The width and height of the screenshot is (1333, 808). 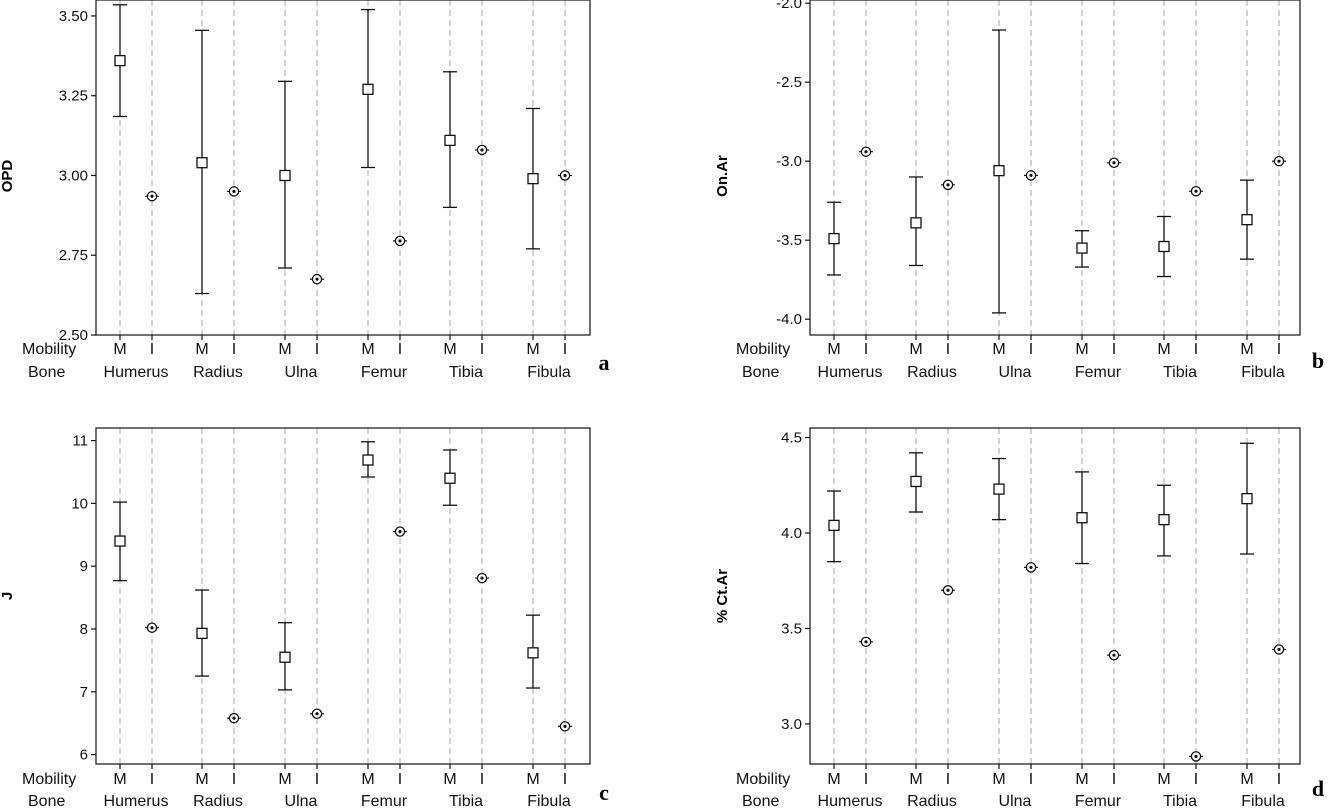 What do you see at coordinates (791, 628) in the screenshot?
I see `y-tick-label: 3.5` at bounding box center [791, 628].